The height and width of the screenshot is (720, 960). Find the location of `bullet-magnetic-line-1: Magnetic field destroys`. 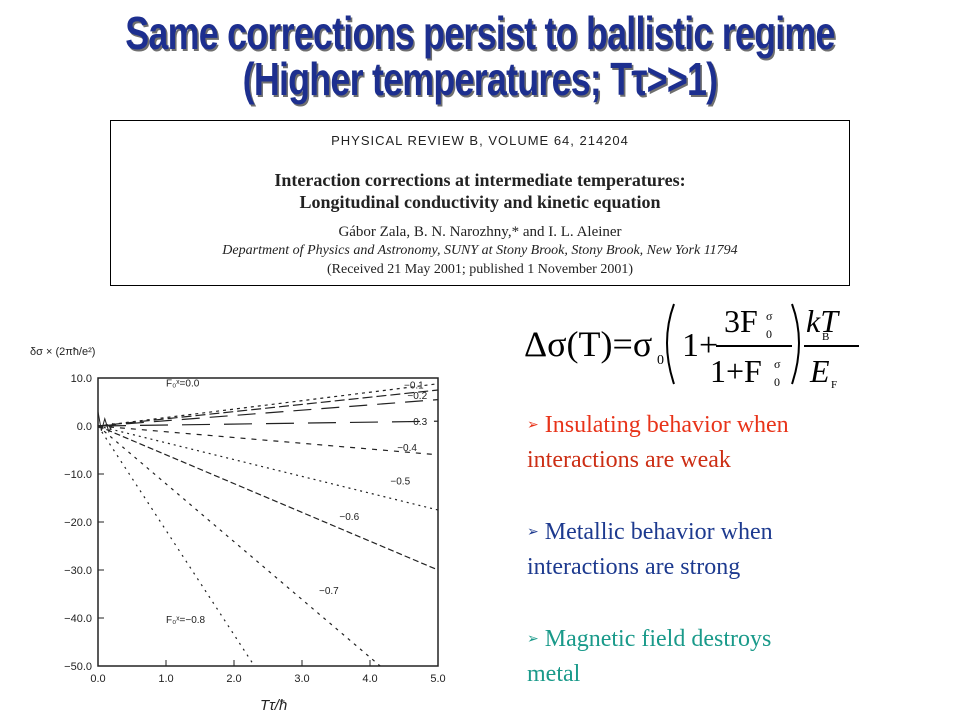

bullet-magnetic-line-1: Magnetic field destroys is located at coordinates (658, 639).